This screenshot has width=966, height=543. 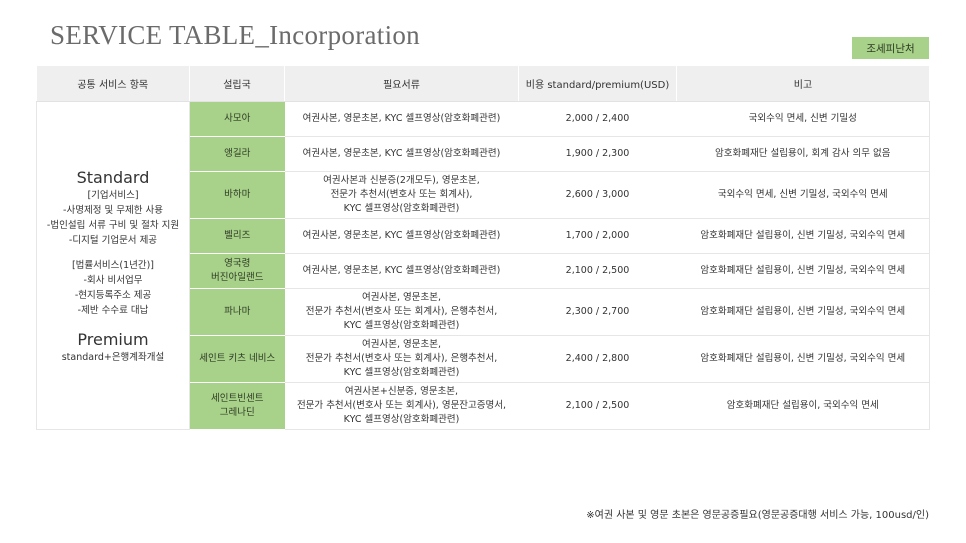 I want to click on country-cell: 세인트 키츠 네비스, so click(x=237, y=359).